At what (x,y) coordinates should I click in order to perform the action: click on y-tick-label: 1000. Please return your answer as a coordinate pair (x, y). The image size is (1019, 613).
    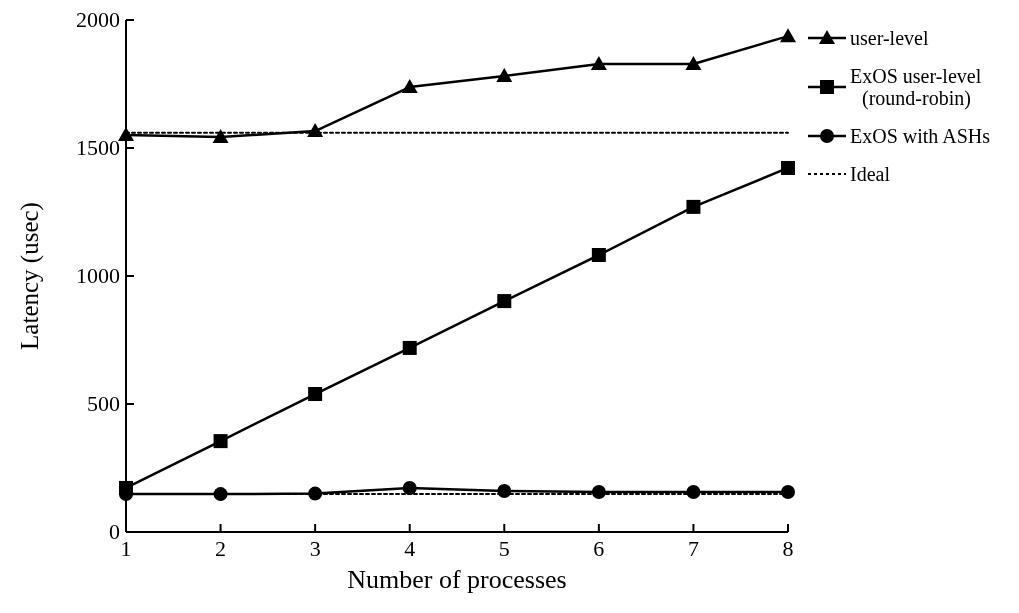
    Looking at the image, I should click on (98, 275).